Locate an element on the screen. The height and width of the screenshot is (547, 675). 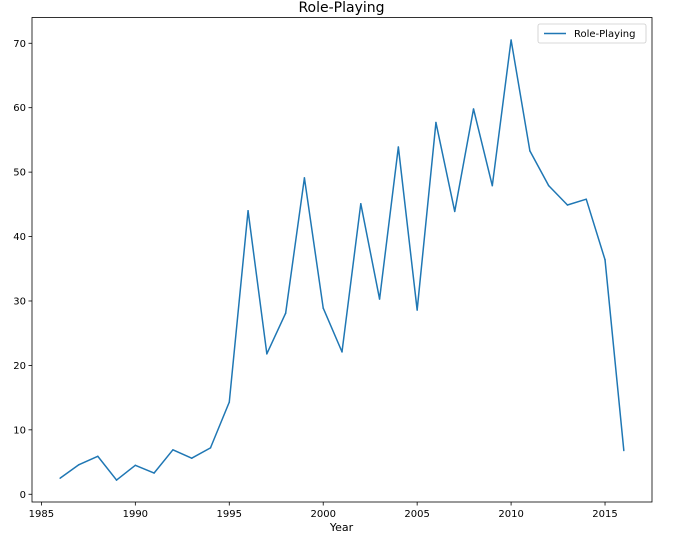
legend: Role-Playing is located at coordinates (592, 33).